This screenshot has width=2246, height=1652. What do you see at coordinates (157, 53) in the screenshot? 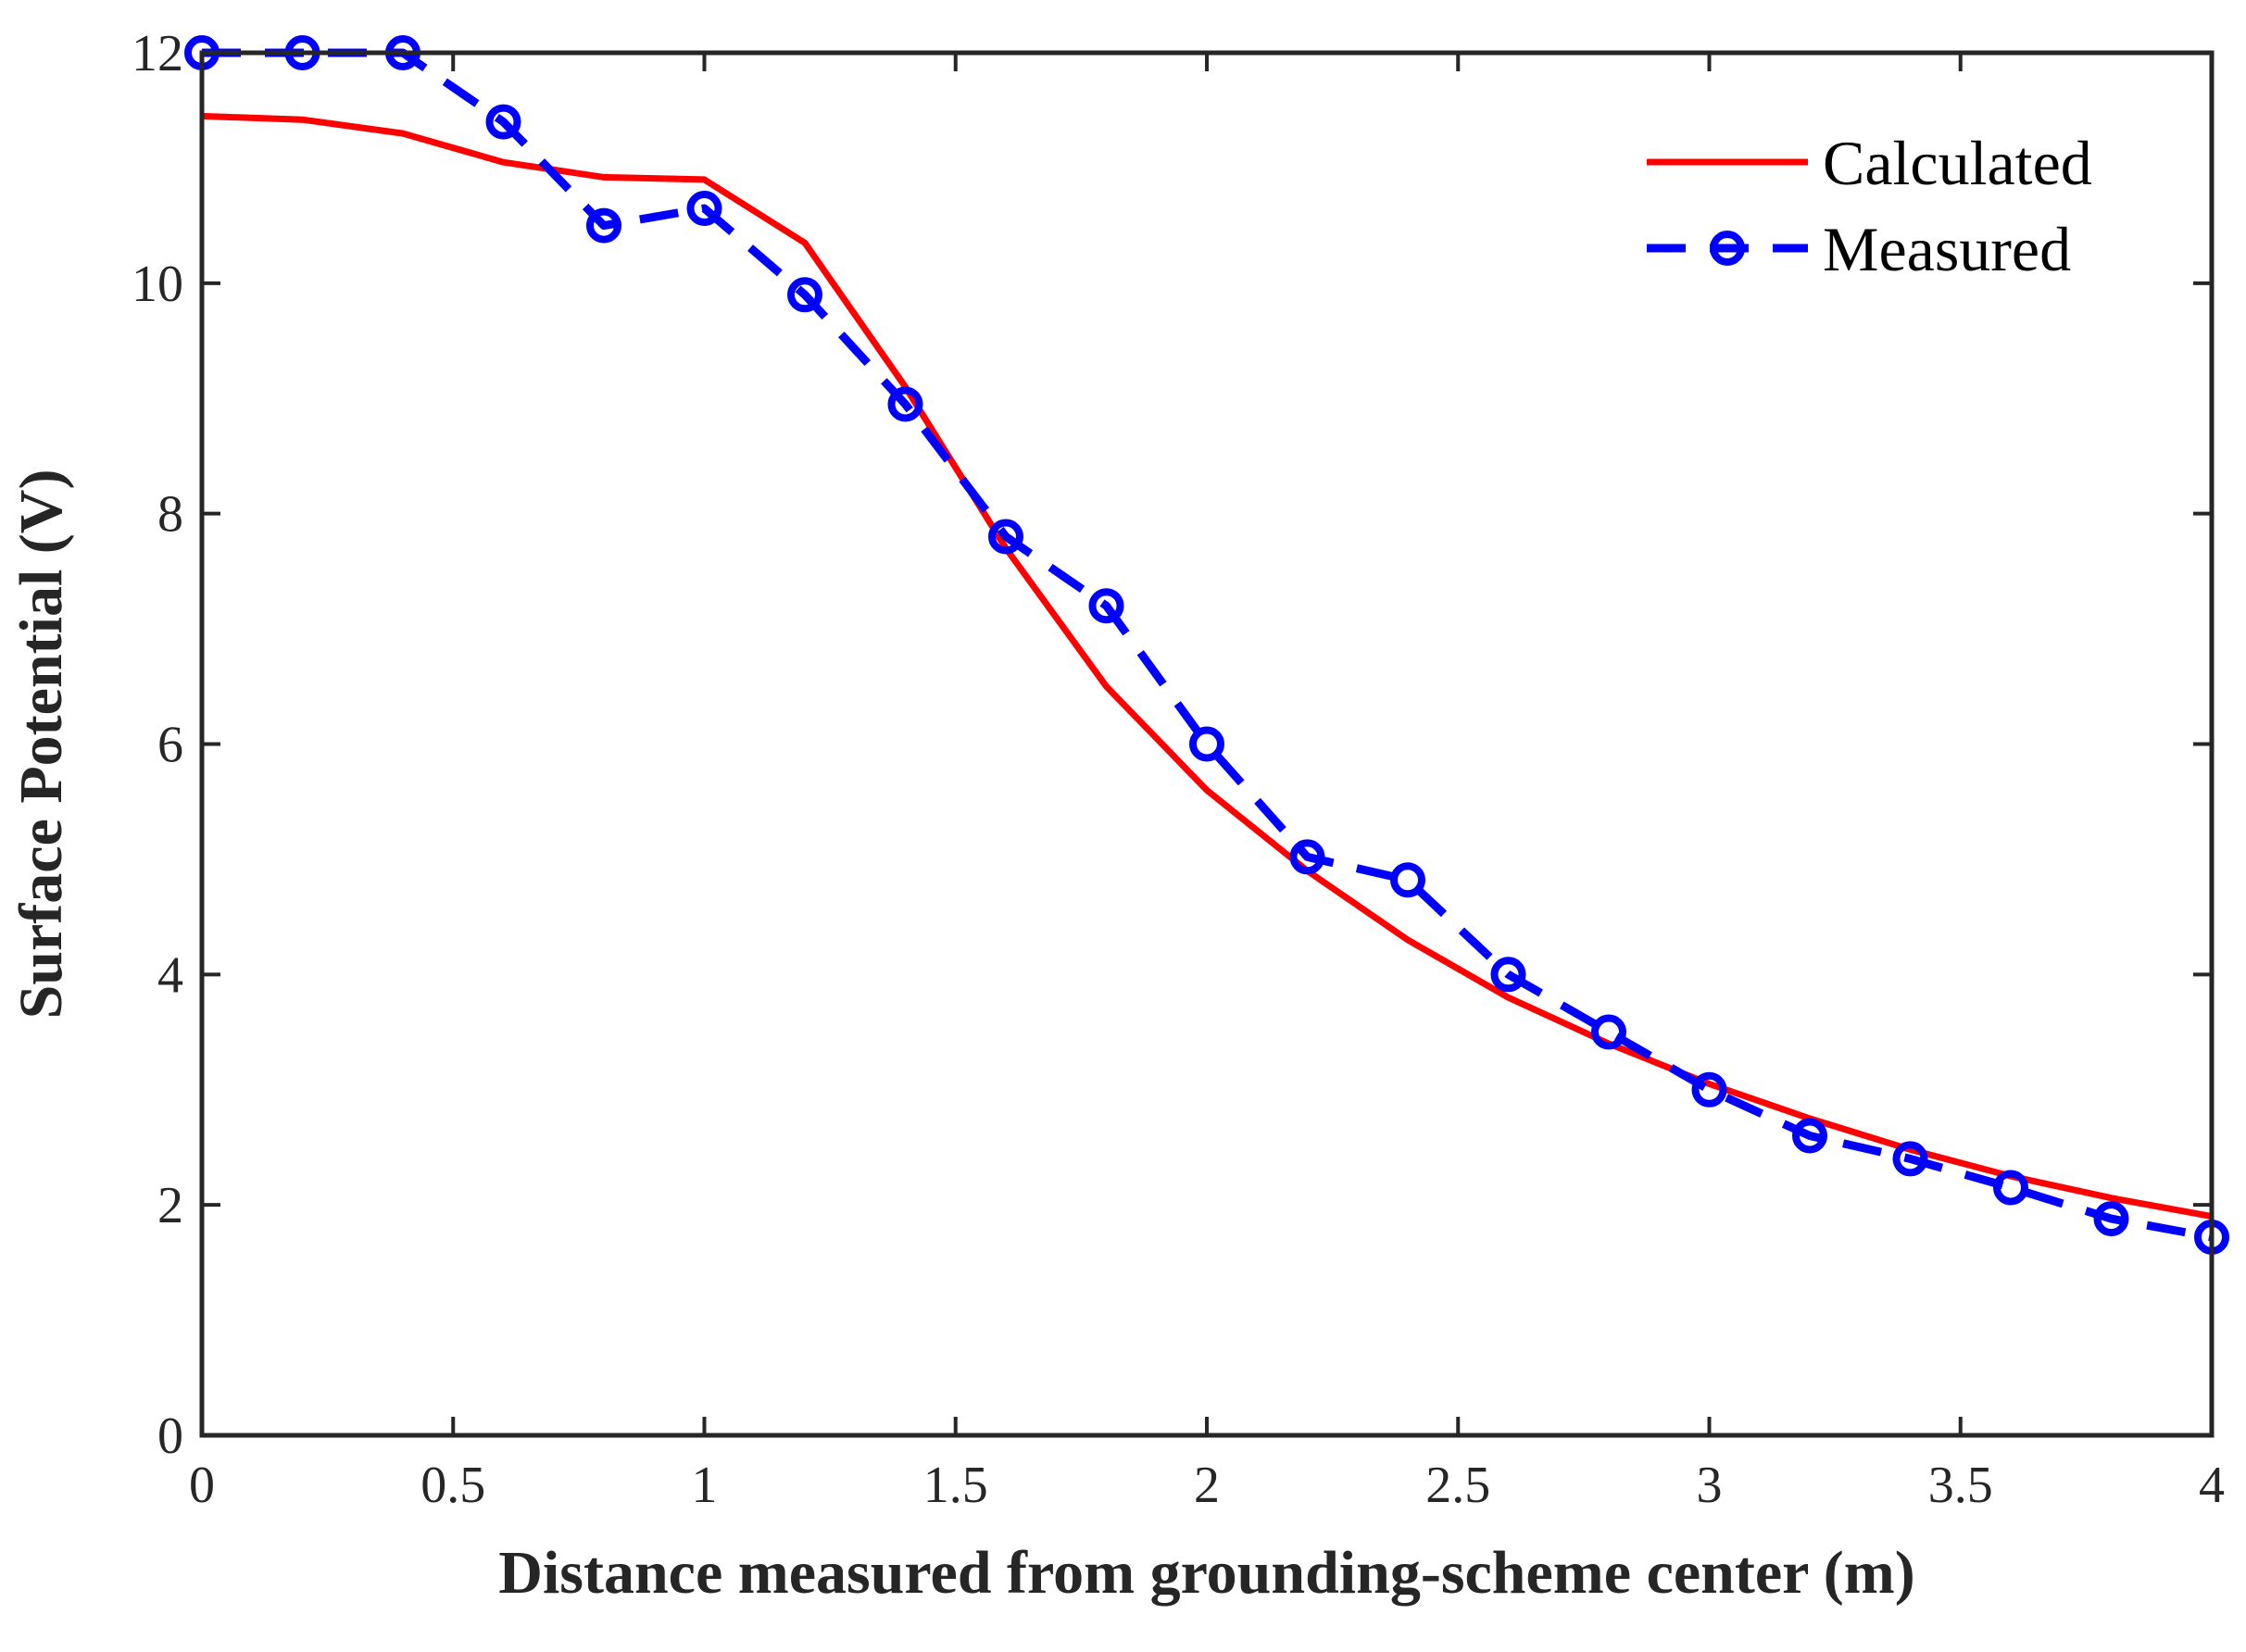
I see `y-tick-label: 12` at bounding box center [157, 53].